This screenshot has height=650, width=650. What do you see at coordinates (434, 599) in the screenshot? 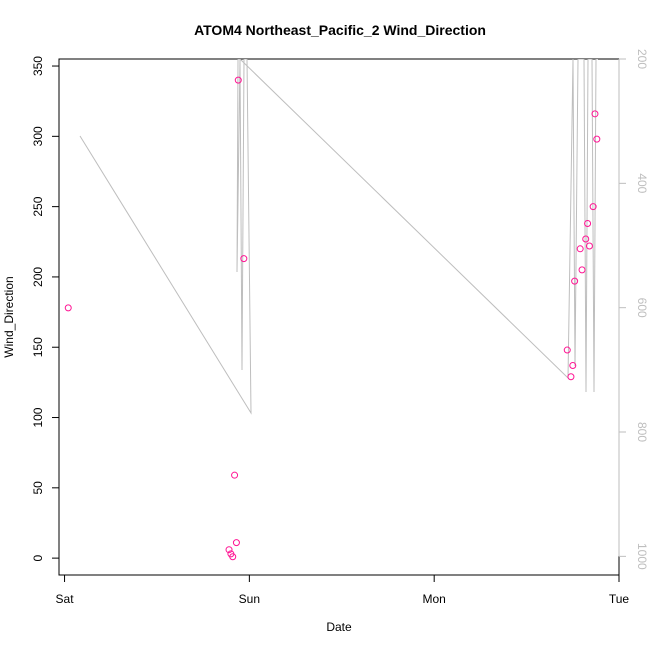
I see `x-tick-label: Mon` at bounding box center [434, 599].